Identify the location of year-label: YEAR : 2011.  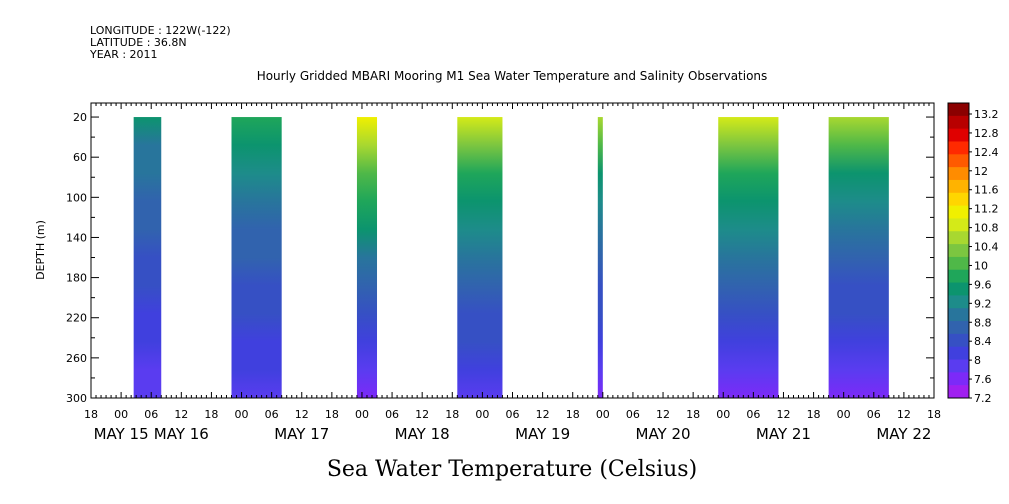
(123, 54).